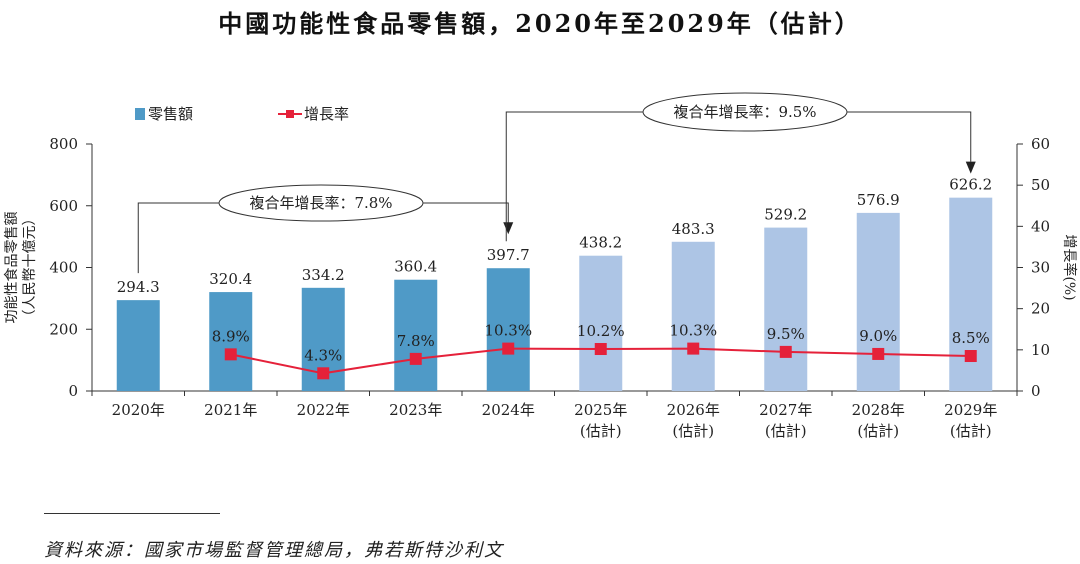  What do you see at coordinates (170, 114) in the screenshot?
I see `legend-bar-label: 零售額` at bounding box center [170, 114].